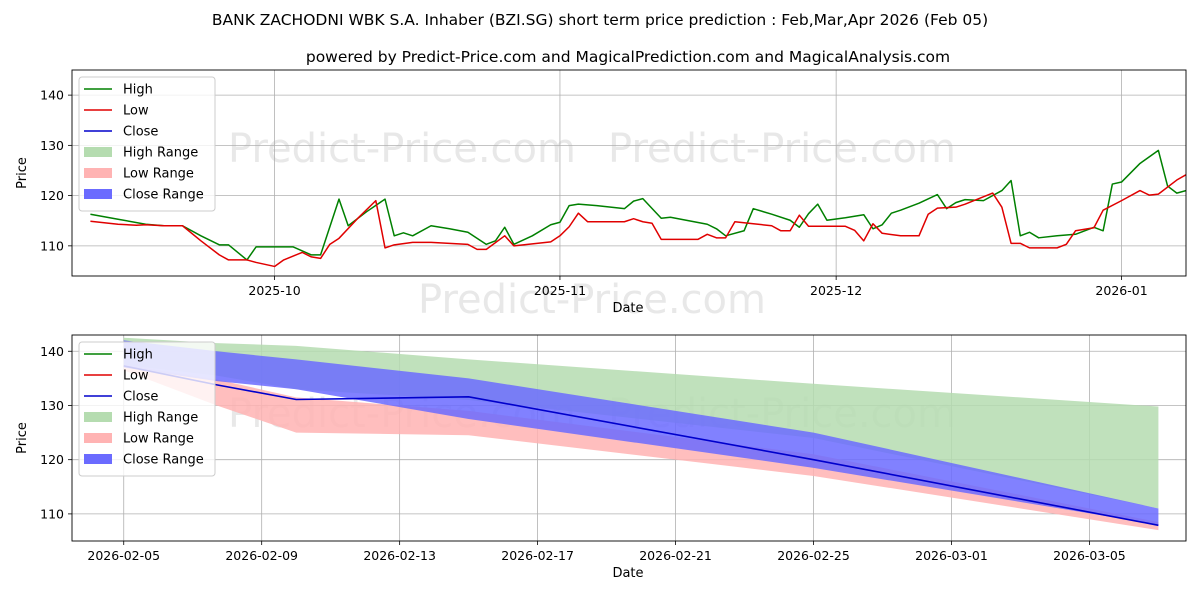 This screenshot has height=600, width=1200. I want to click on x-tick-label: 2026-03-01, so click(951, 555).